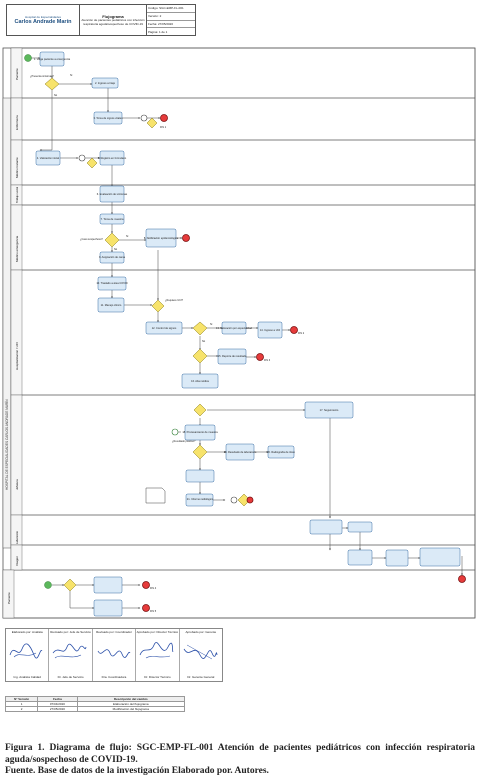 The height and width of the screenshot is (784, 483). What do you see at coordinates (17, 484) in the screenshot?
I see `lane-label: Jefatura` at bounding box center [17, 484].